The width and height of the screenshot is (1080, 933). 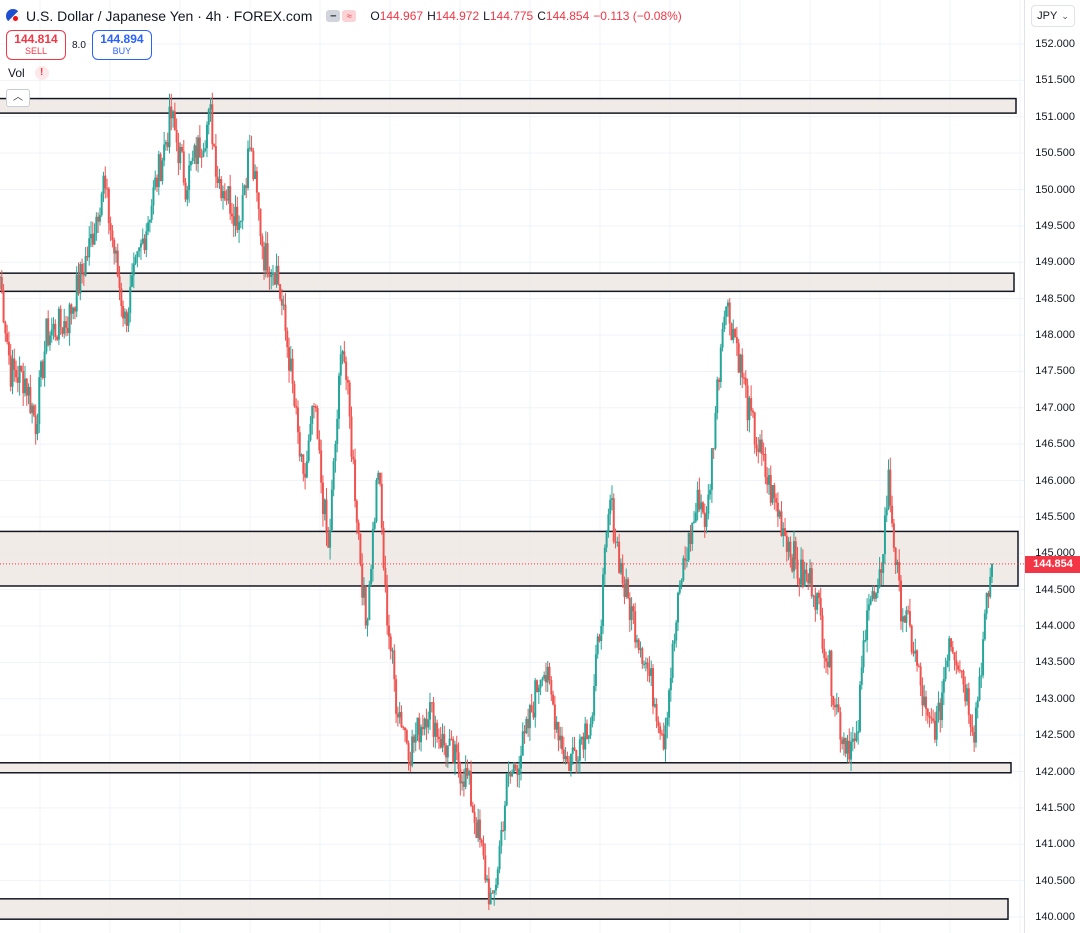 I want to click on visibility-toggle: ━ ≈, so click(x=341, y=16).